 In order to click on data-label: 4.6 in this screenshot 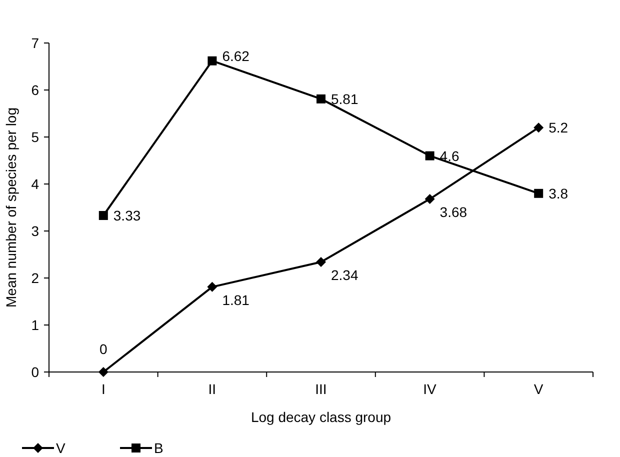, I will do `click(450, 156)`.